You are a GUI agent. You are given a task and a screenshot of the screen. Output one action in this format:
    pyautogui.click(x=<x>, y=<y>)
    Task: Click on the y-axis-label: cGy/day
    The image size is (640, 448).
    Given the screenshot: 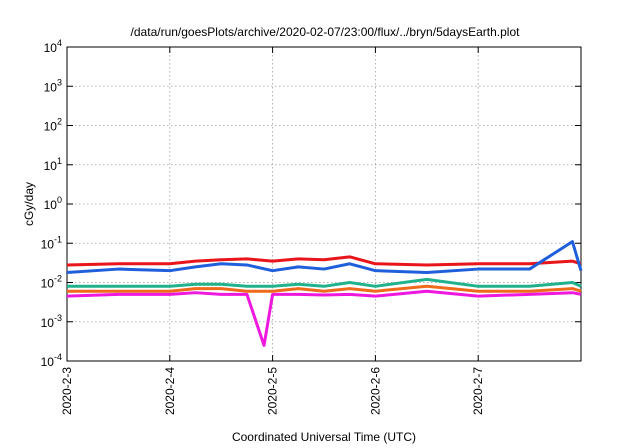 What is the action you would take?
    pyautogui.click(x=29, y=204)
    